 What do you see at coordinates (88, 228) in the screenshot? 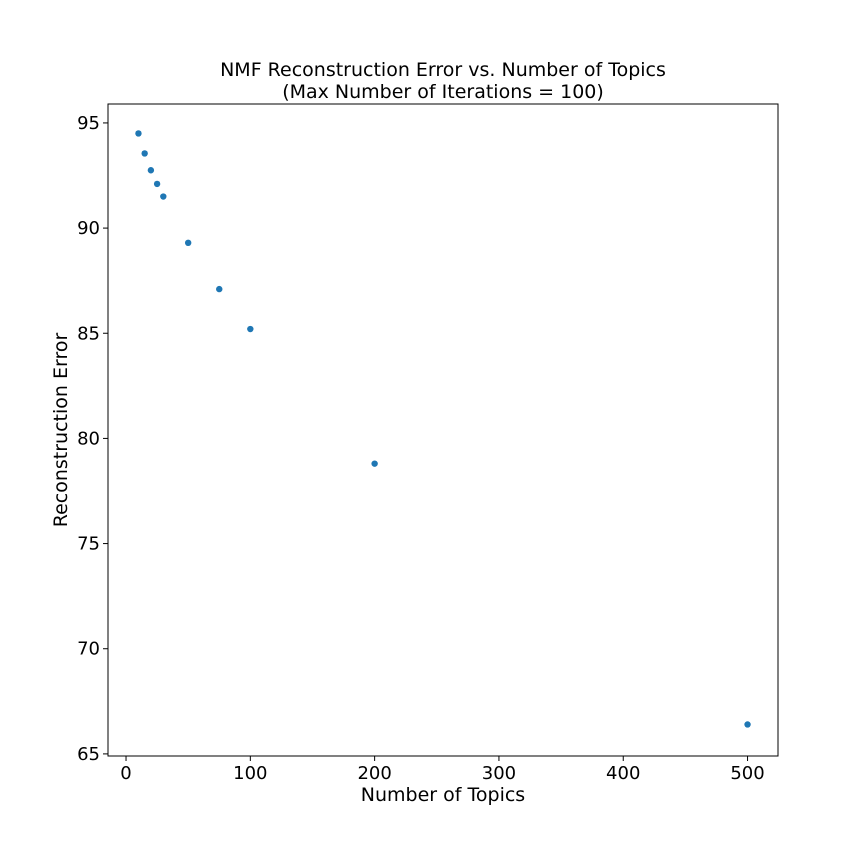
I see `y-tick-label: 90` at bounding box center [88, 228].